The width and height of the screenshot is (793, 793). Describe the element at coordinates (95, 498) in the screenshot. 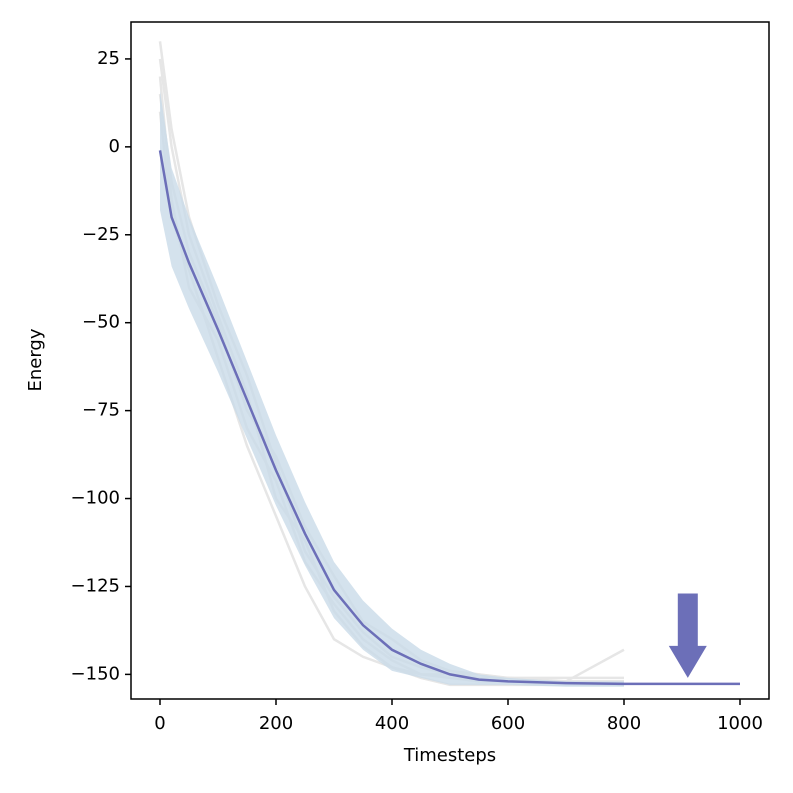

I see `y-tick-label: −100` at that location.